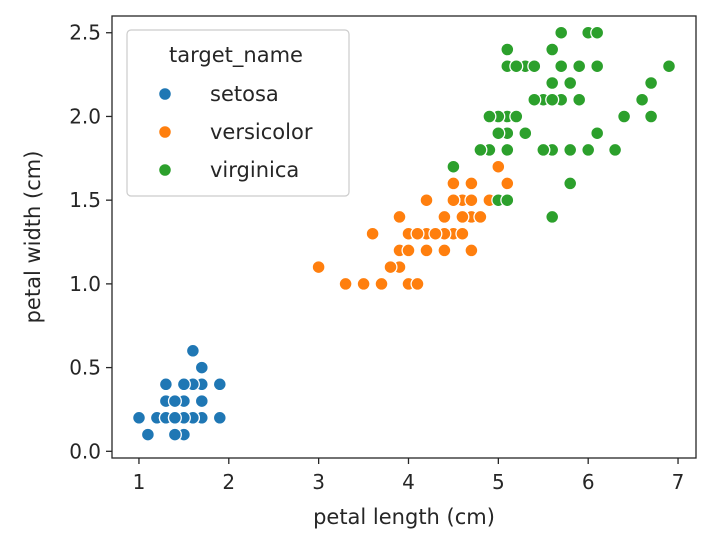 The height and width of the screenshot is (546, 710). I want to click on legend: target_name setosa versicolor virginica, so click(238, 113).